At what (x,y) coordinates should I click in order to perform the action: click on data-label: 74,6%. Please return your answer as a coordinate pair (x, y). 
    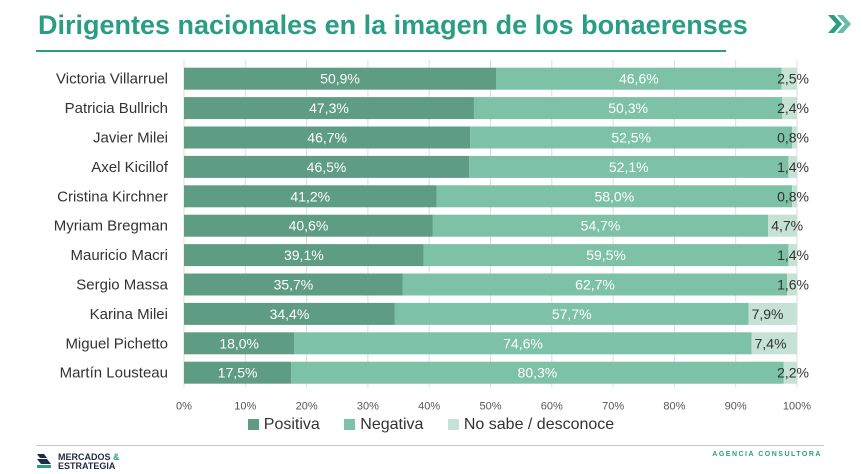
    Looking at the image, I should click on (523, 343).